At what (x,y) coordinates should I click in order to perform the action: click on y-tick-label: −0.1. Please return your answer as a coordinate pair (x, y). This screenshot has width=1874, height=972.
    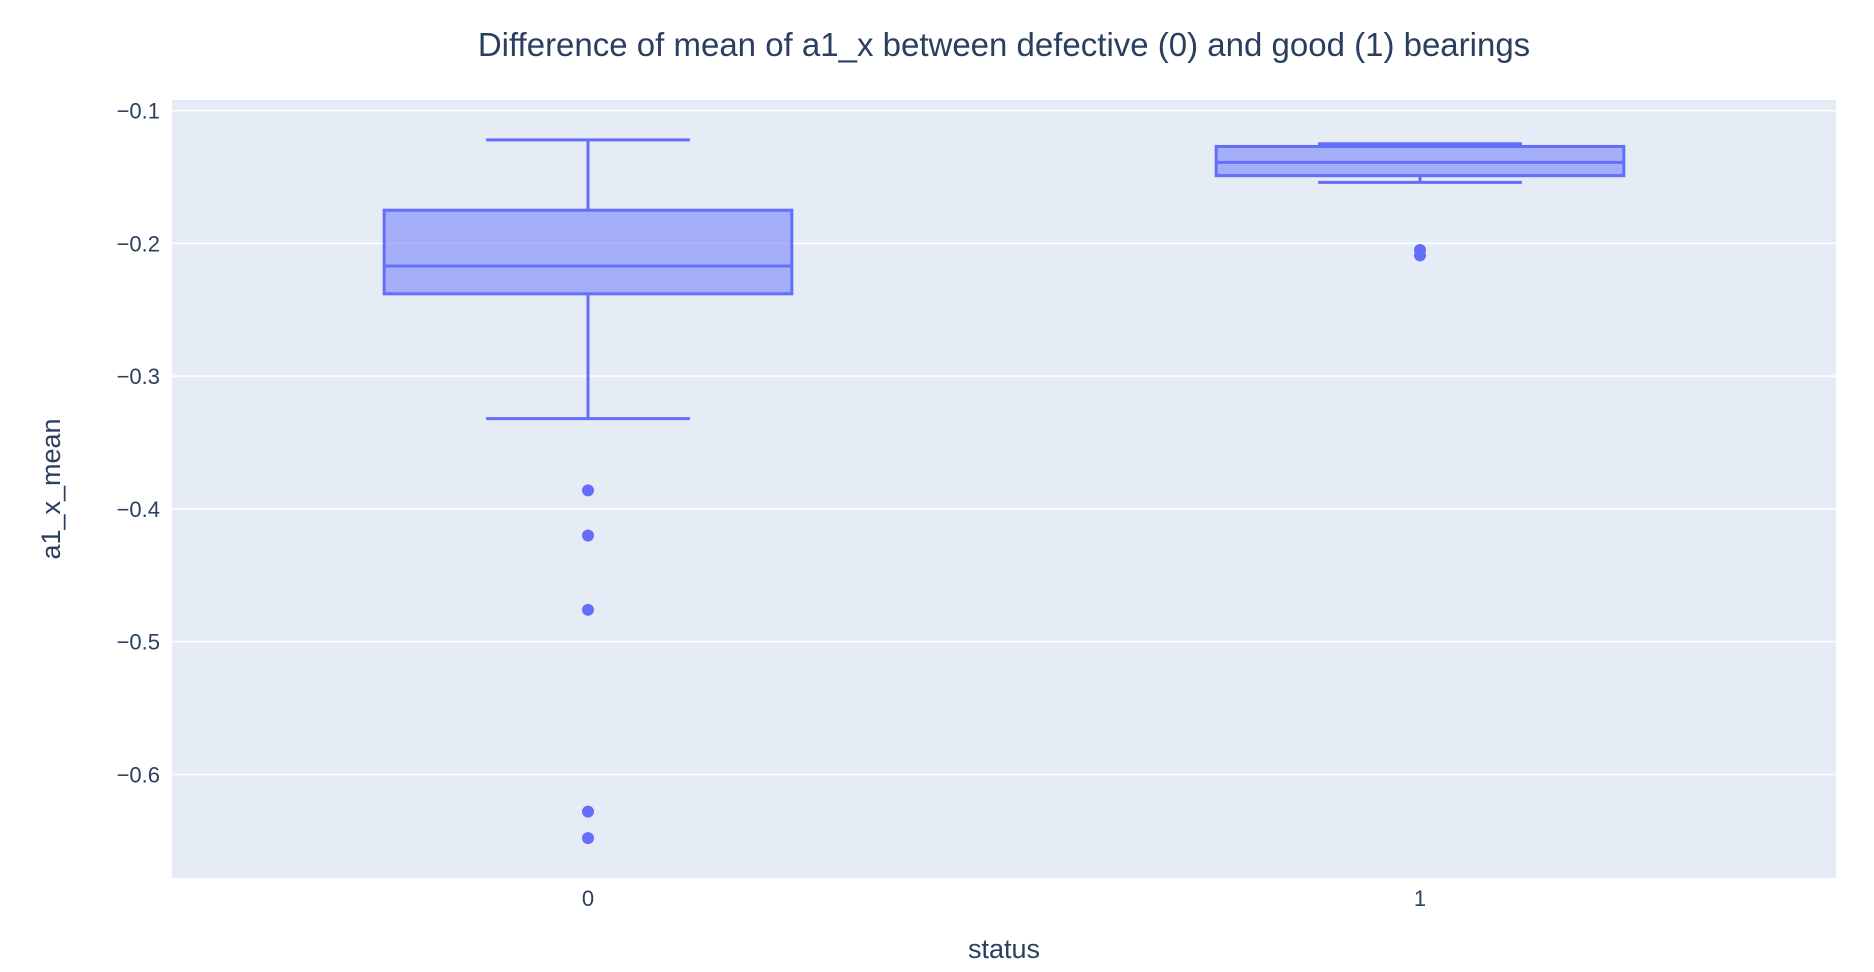
    Looking at the image, I should click on (138, 111).